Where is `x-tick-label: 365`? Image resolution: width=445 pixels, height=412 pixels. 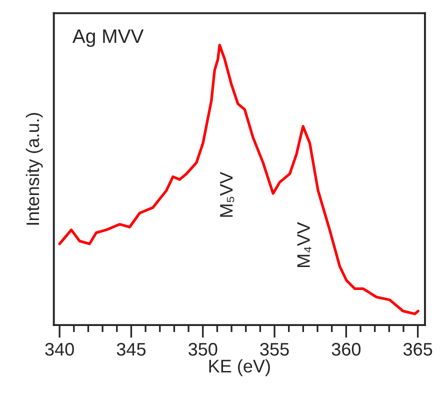 x-tick-label: 365 is located at coordinates (417, 349).